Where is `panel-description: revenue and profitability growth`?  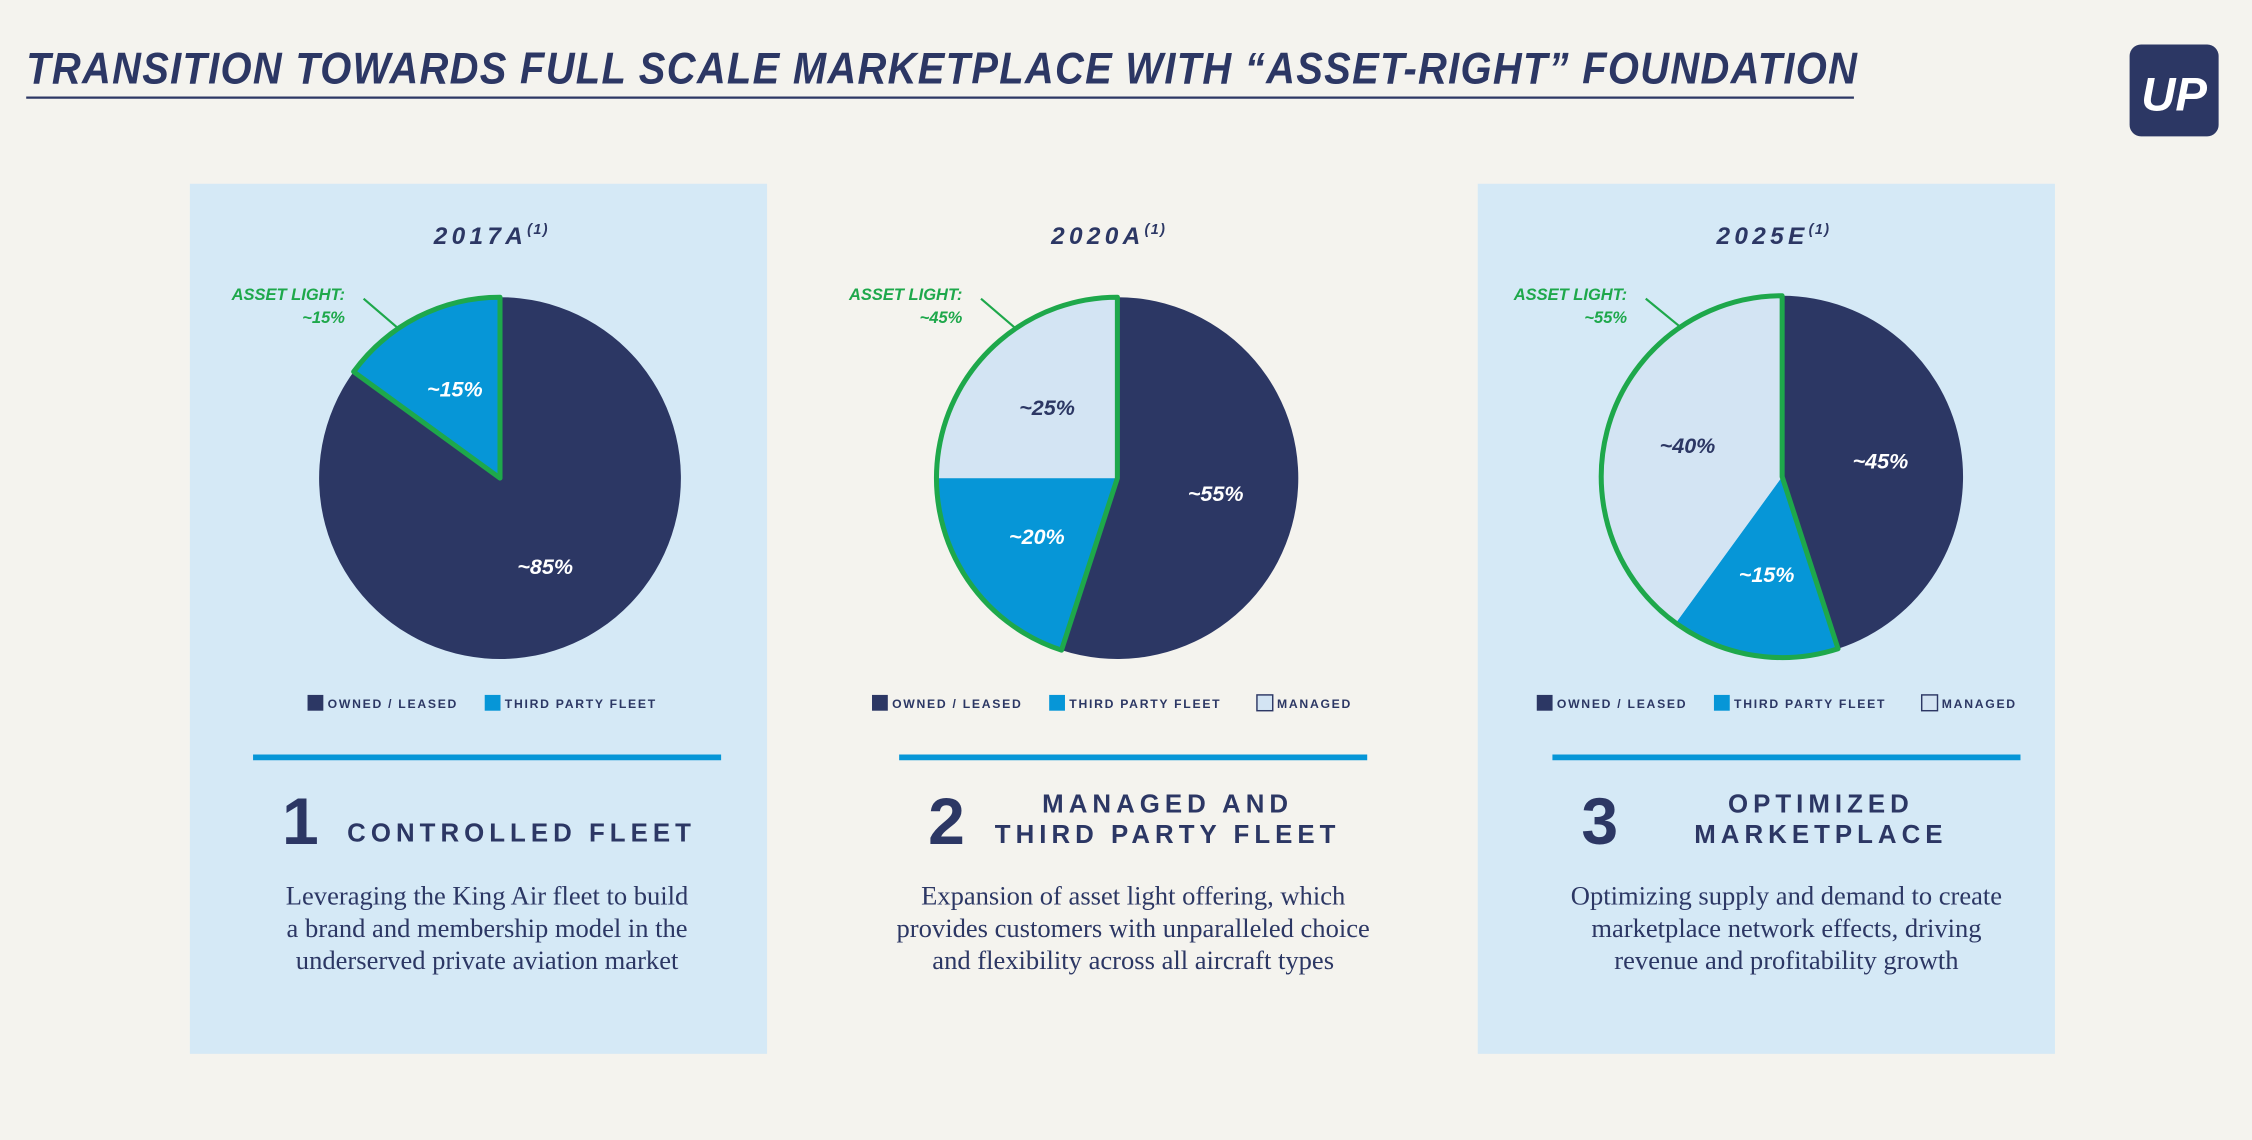
panel-description: revenue and profitability growth is located at coordinates (1786, 960).